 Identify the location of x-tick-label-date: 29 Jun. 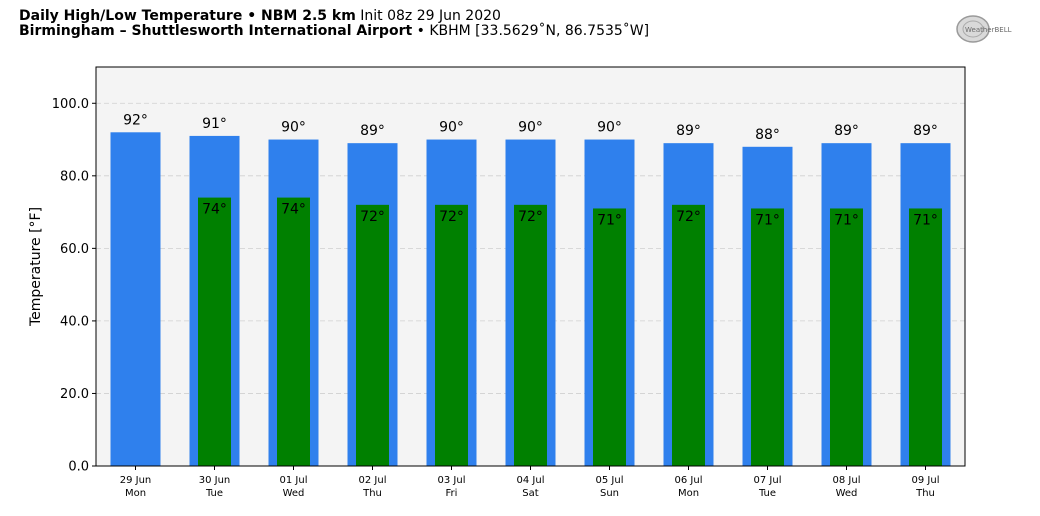
(136, 480).